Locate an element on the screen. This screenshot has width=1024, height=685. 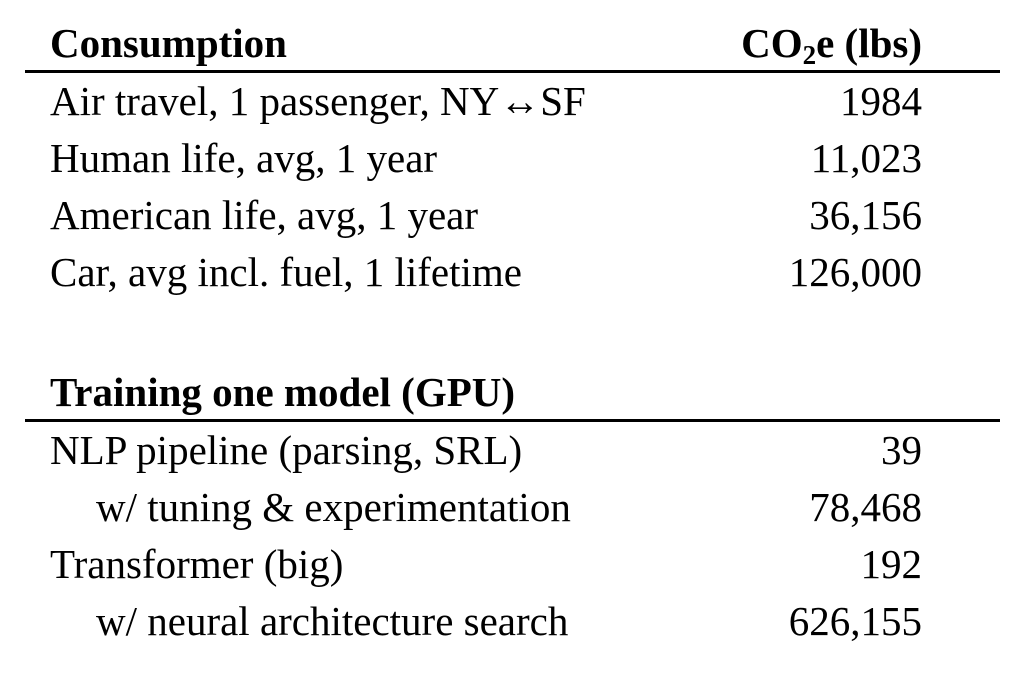
table-row-nas: w/ neural architecture search 626,155 is located at coordinates (512, 621).